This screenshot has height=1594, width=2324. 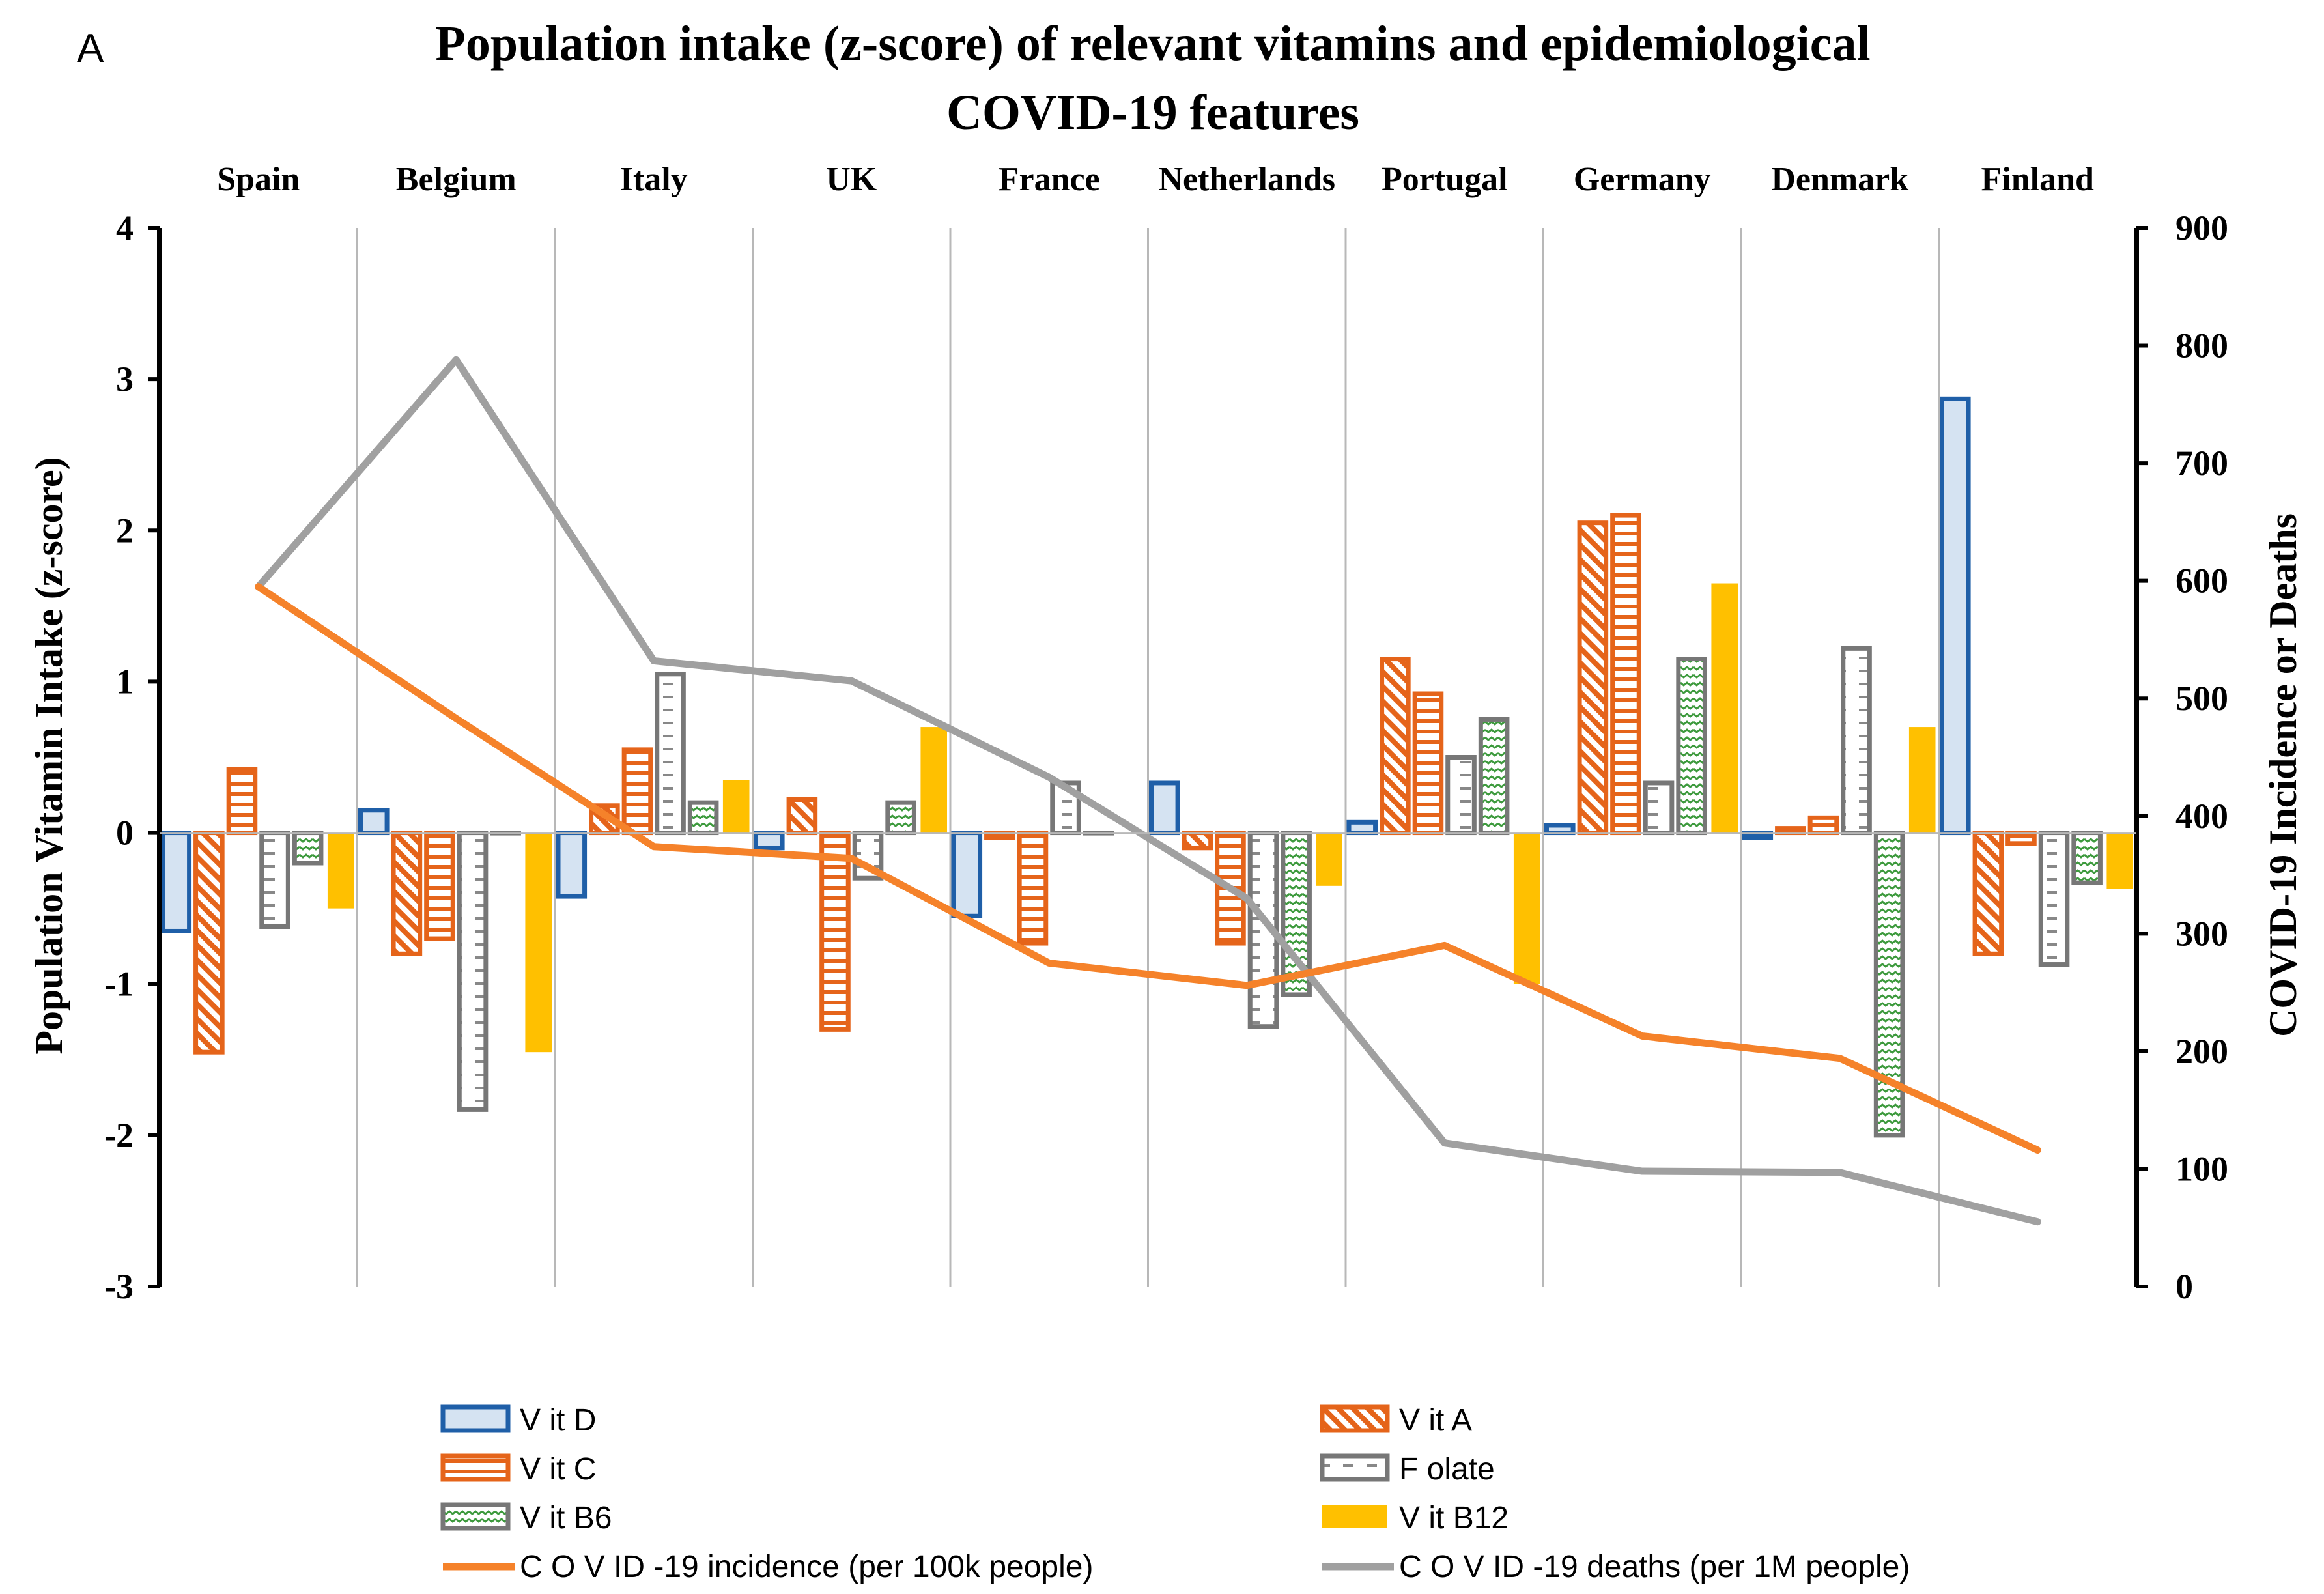 I want to click on category-label: Denmark, so click(x=1839, y=179).